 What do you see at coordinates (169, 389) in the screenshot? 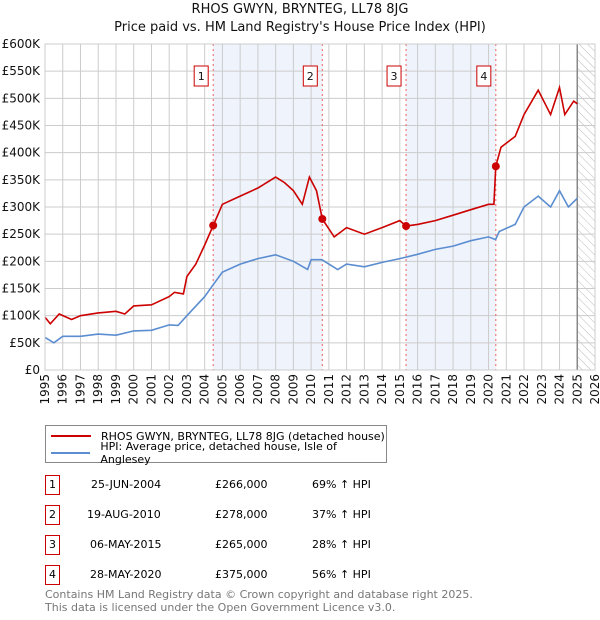
I see `x-tick-label: 2002` at bounding box center [169, 389].